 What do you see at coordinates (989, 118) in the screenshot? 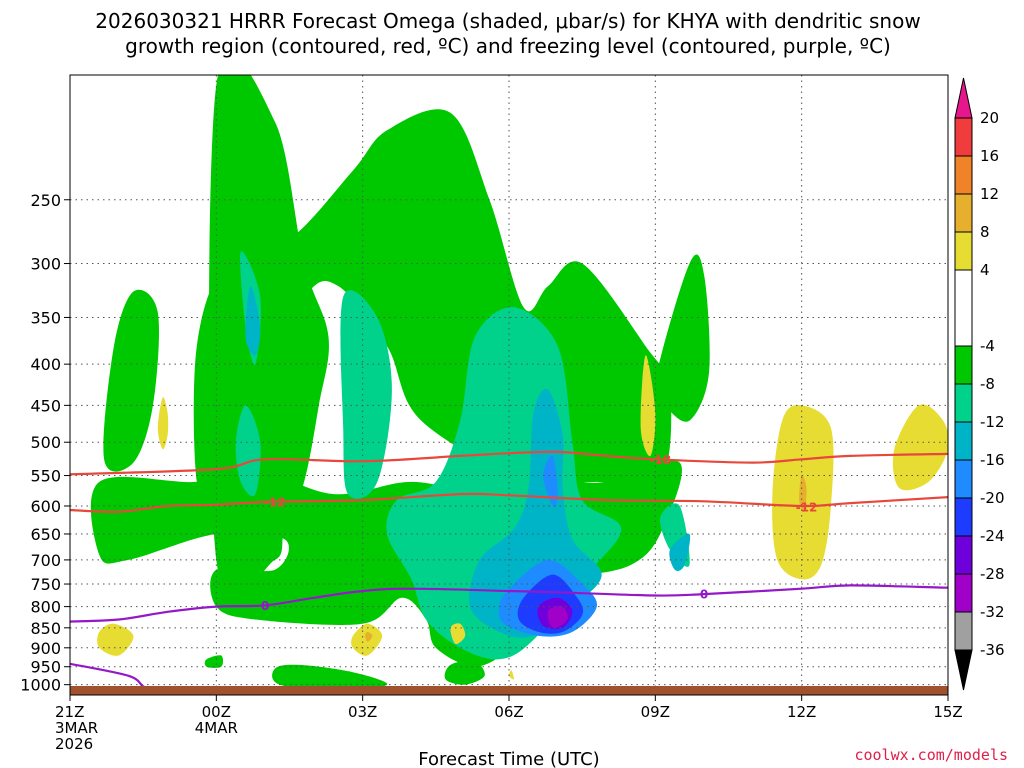
I see `colorbar-label-20: 20` at bounding box center [989, 118].